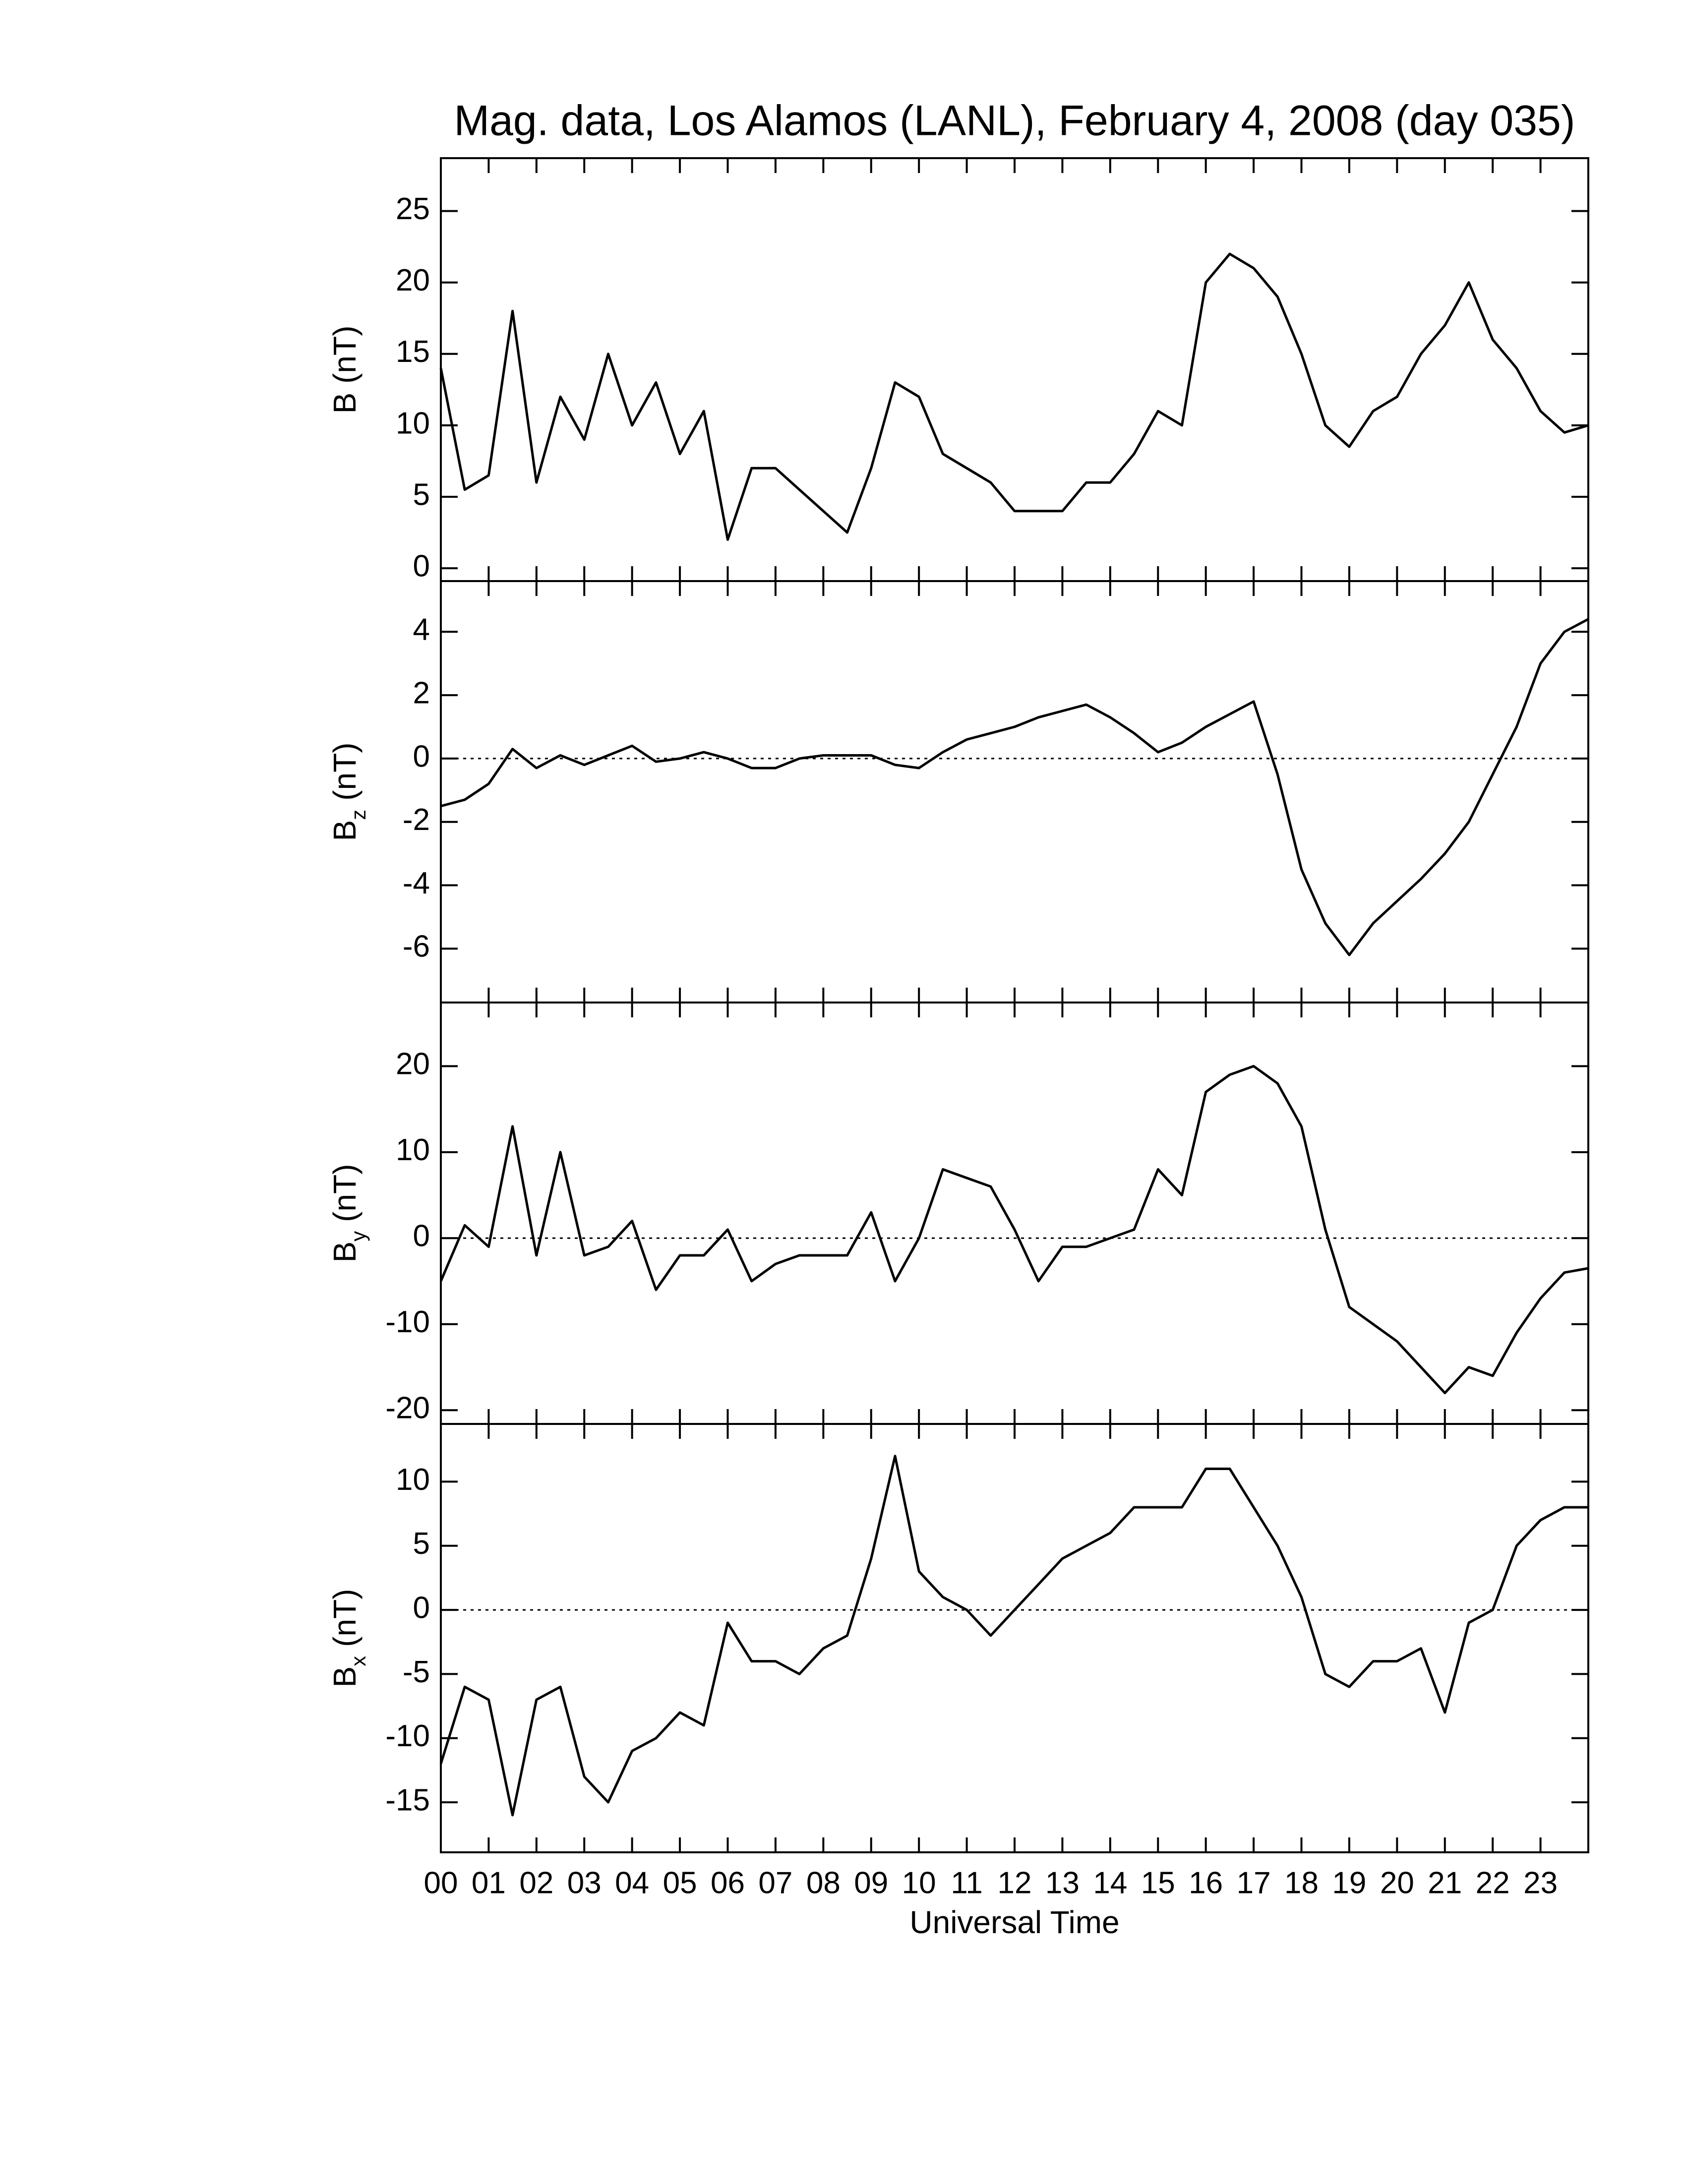  What do you see at coordinates (358, 1661) in the screenshot?
I see `y-axis-label-sub: x` at bounding box center [358, 1661].